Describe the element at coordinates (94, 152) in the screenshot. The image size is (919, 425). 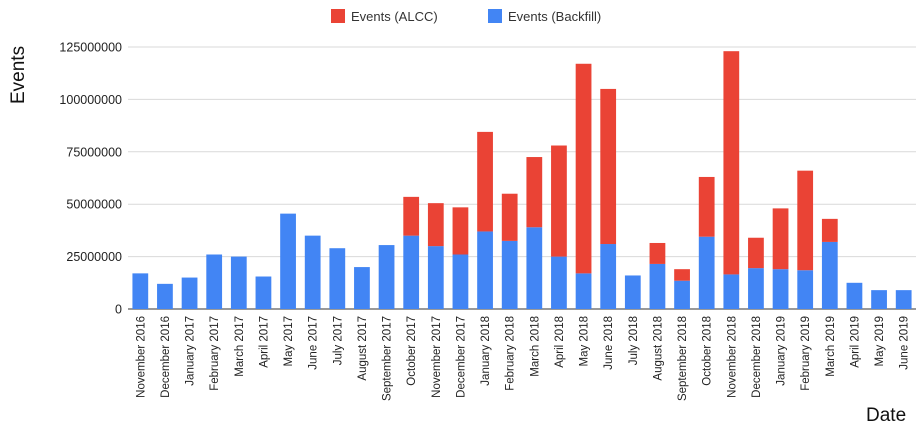
I see `y-tick-label: 75000000` at that location.